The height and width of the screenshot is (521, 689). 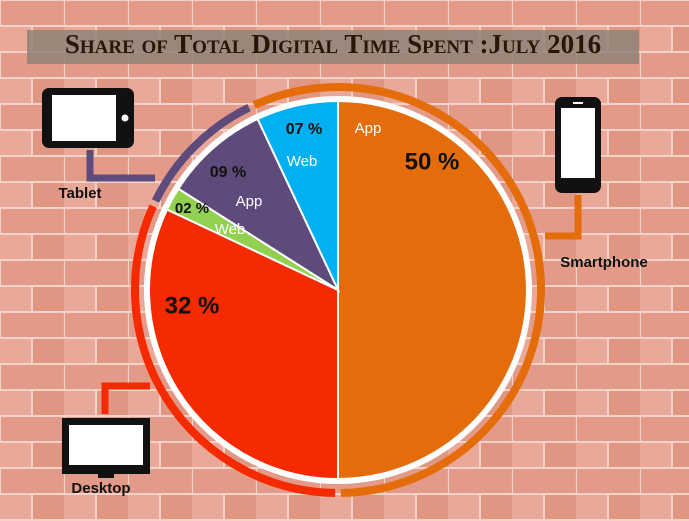 I want to click on smartphone-icon, so click(x=573, y=168).